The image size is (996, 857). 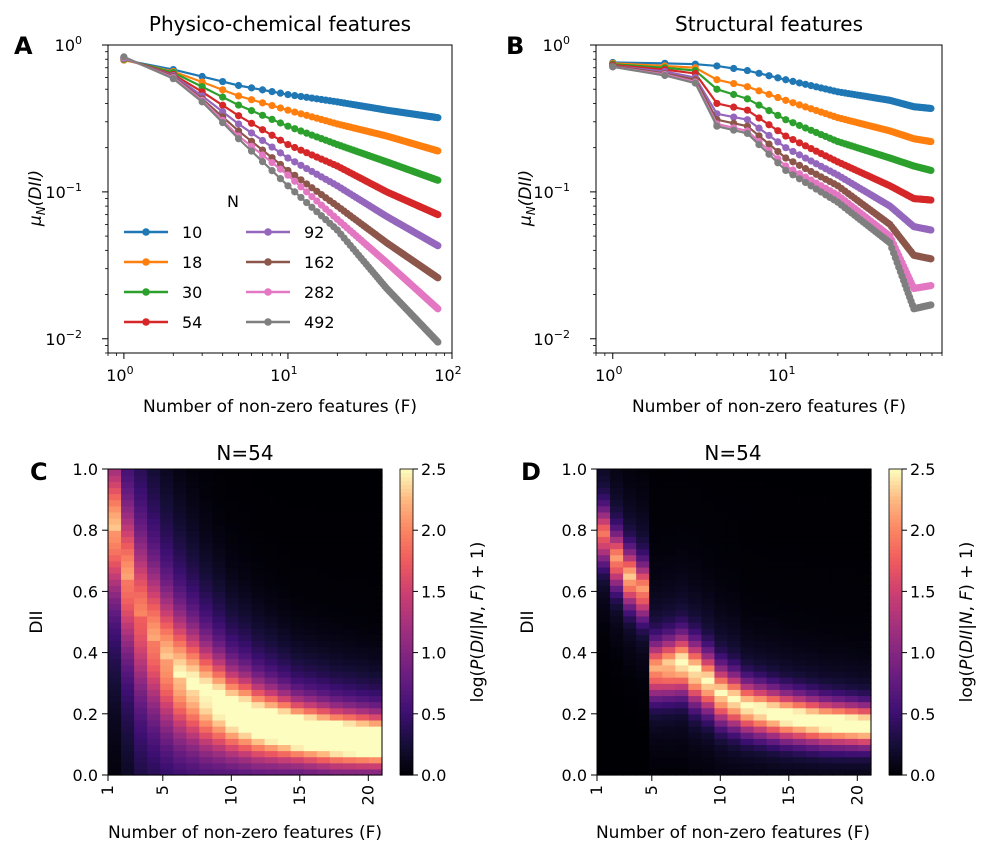 What do you see at coordinates (769, 407) in the screenshot?
I see `panel-b-xlabel: Number of non-zero features (F)` at bounding box center [769, 407].